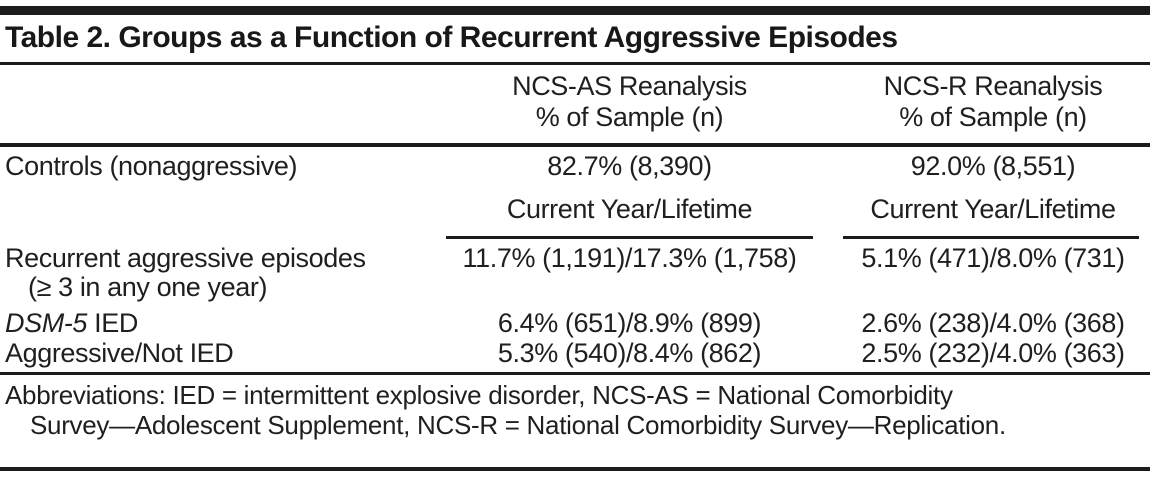  I want to click on column-header-ncs-as-line2: % of Sample (n), so click(629, 117).